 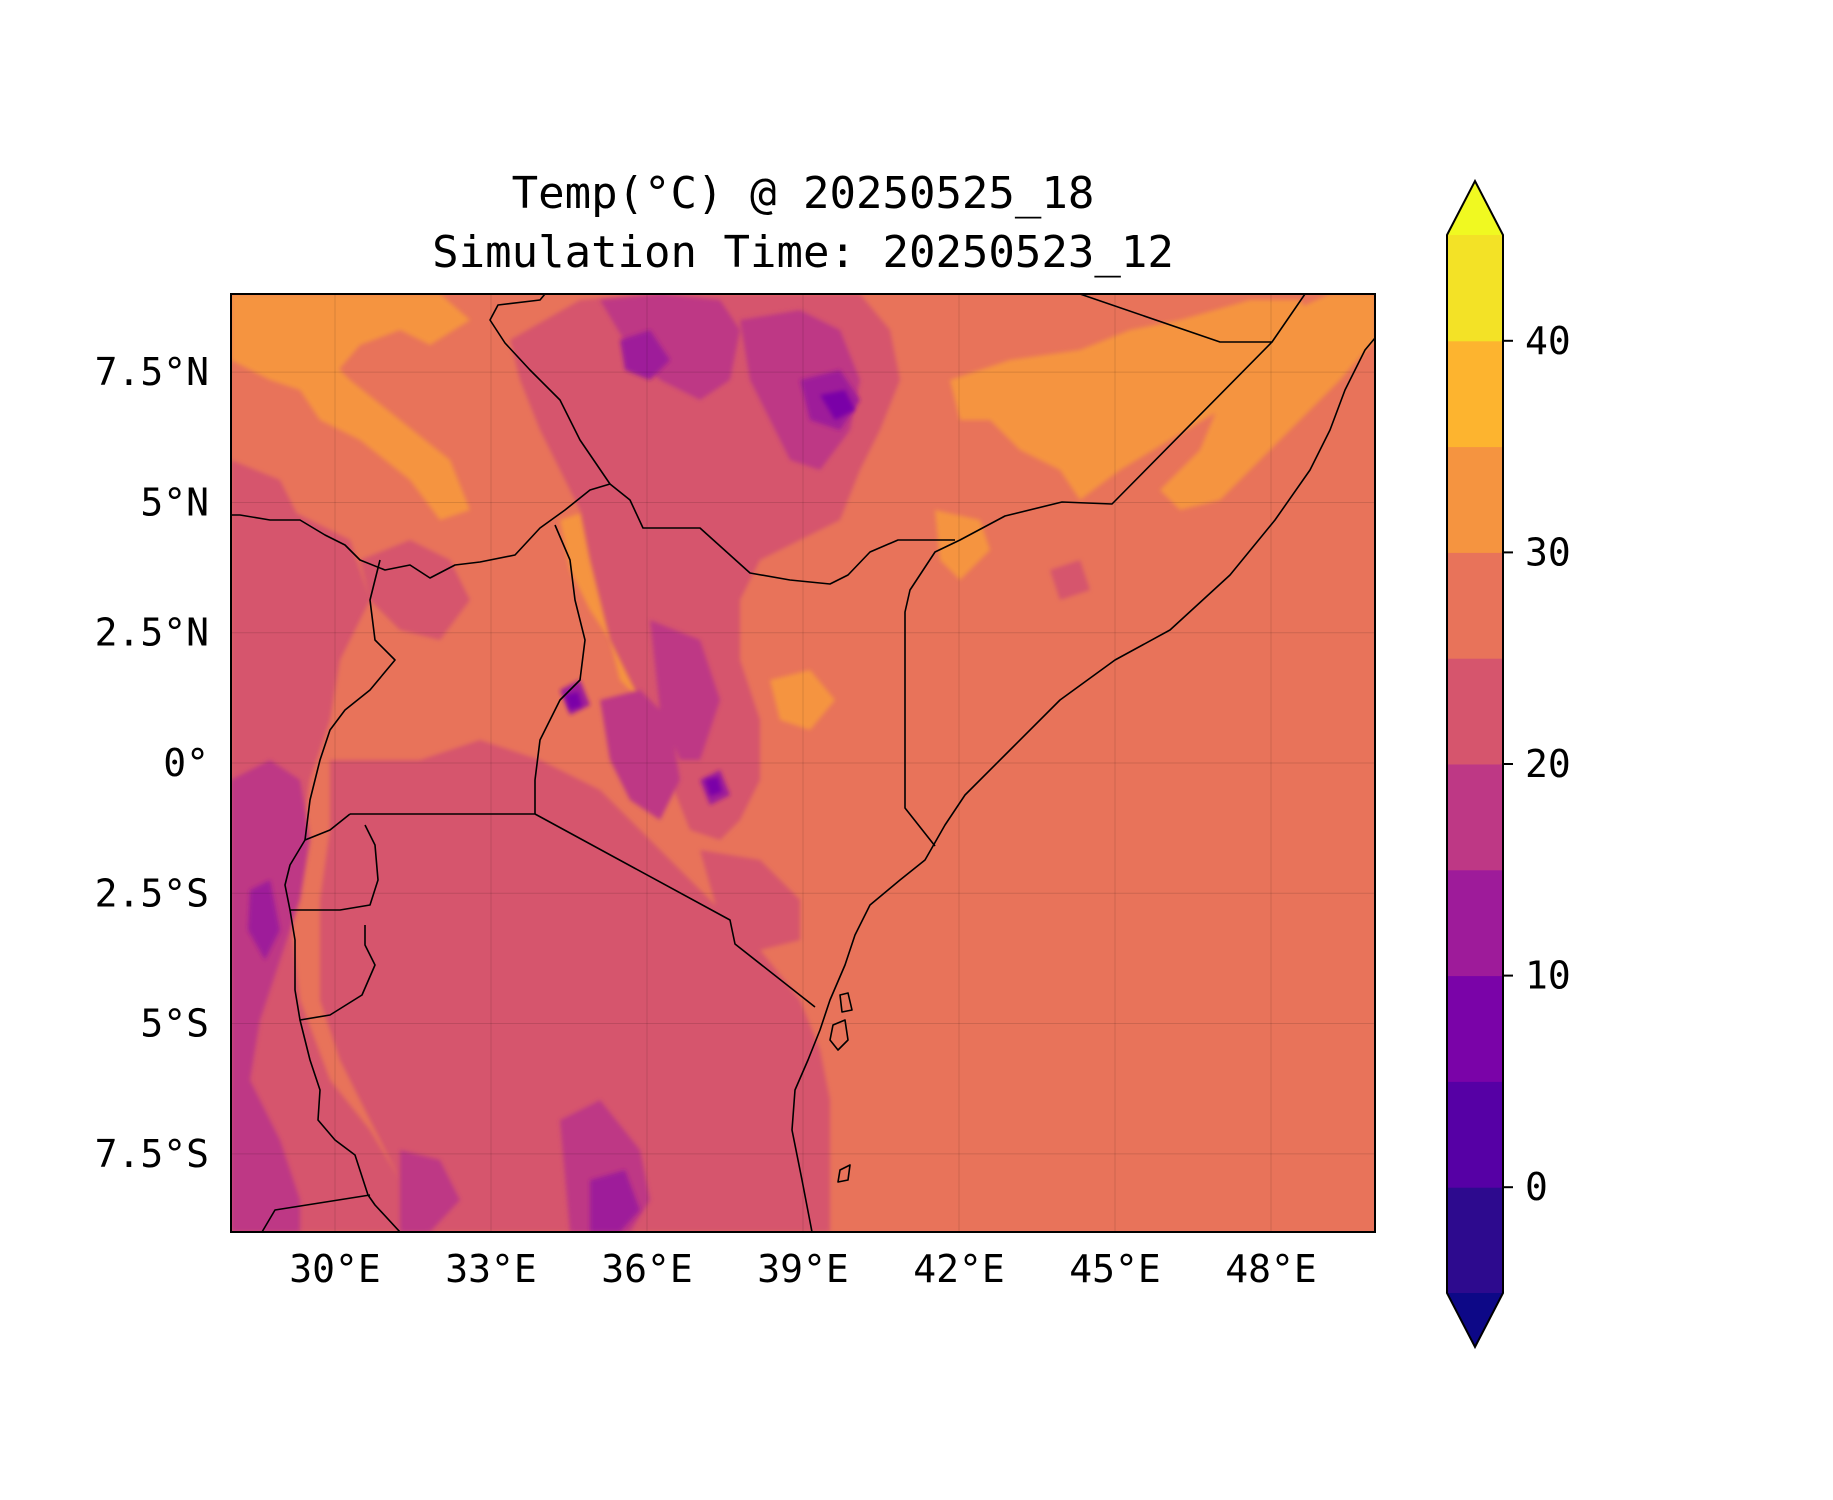 What do you see at coordinates (583, 910) in the screenshot?
I see `border-tanzania-north` at bounding box center [583, 910].